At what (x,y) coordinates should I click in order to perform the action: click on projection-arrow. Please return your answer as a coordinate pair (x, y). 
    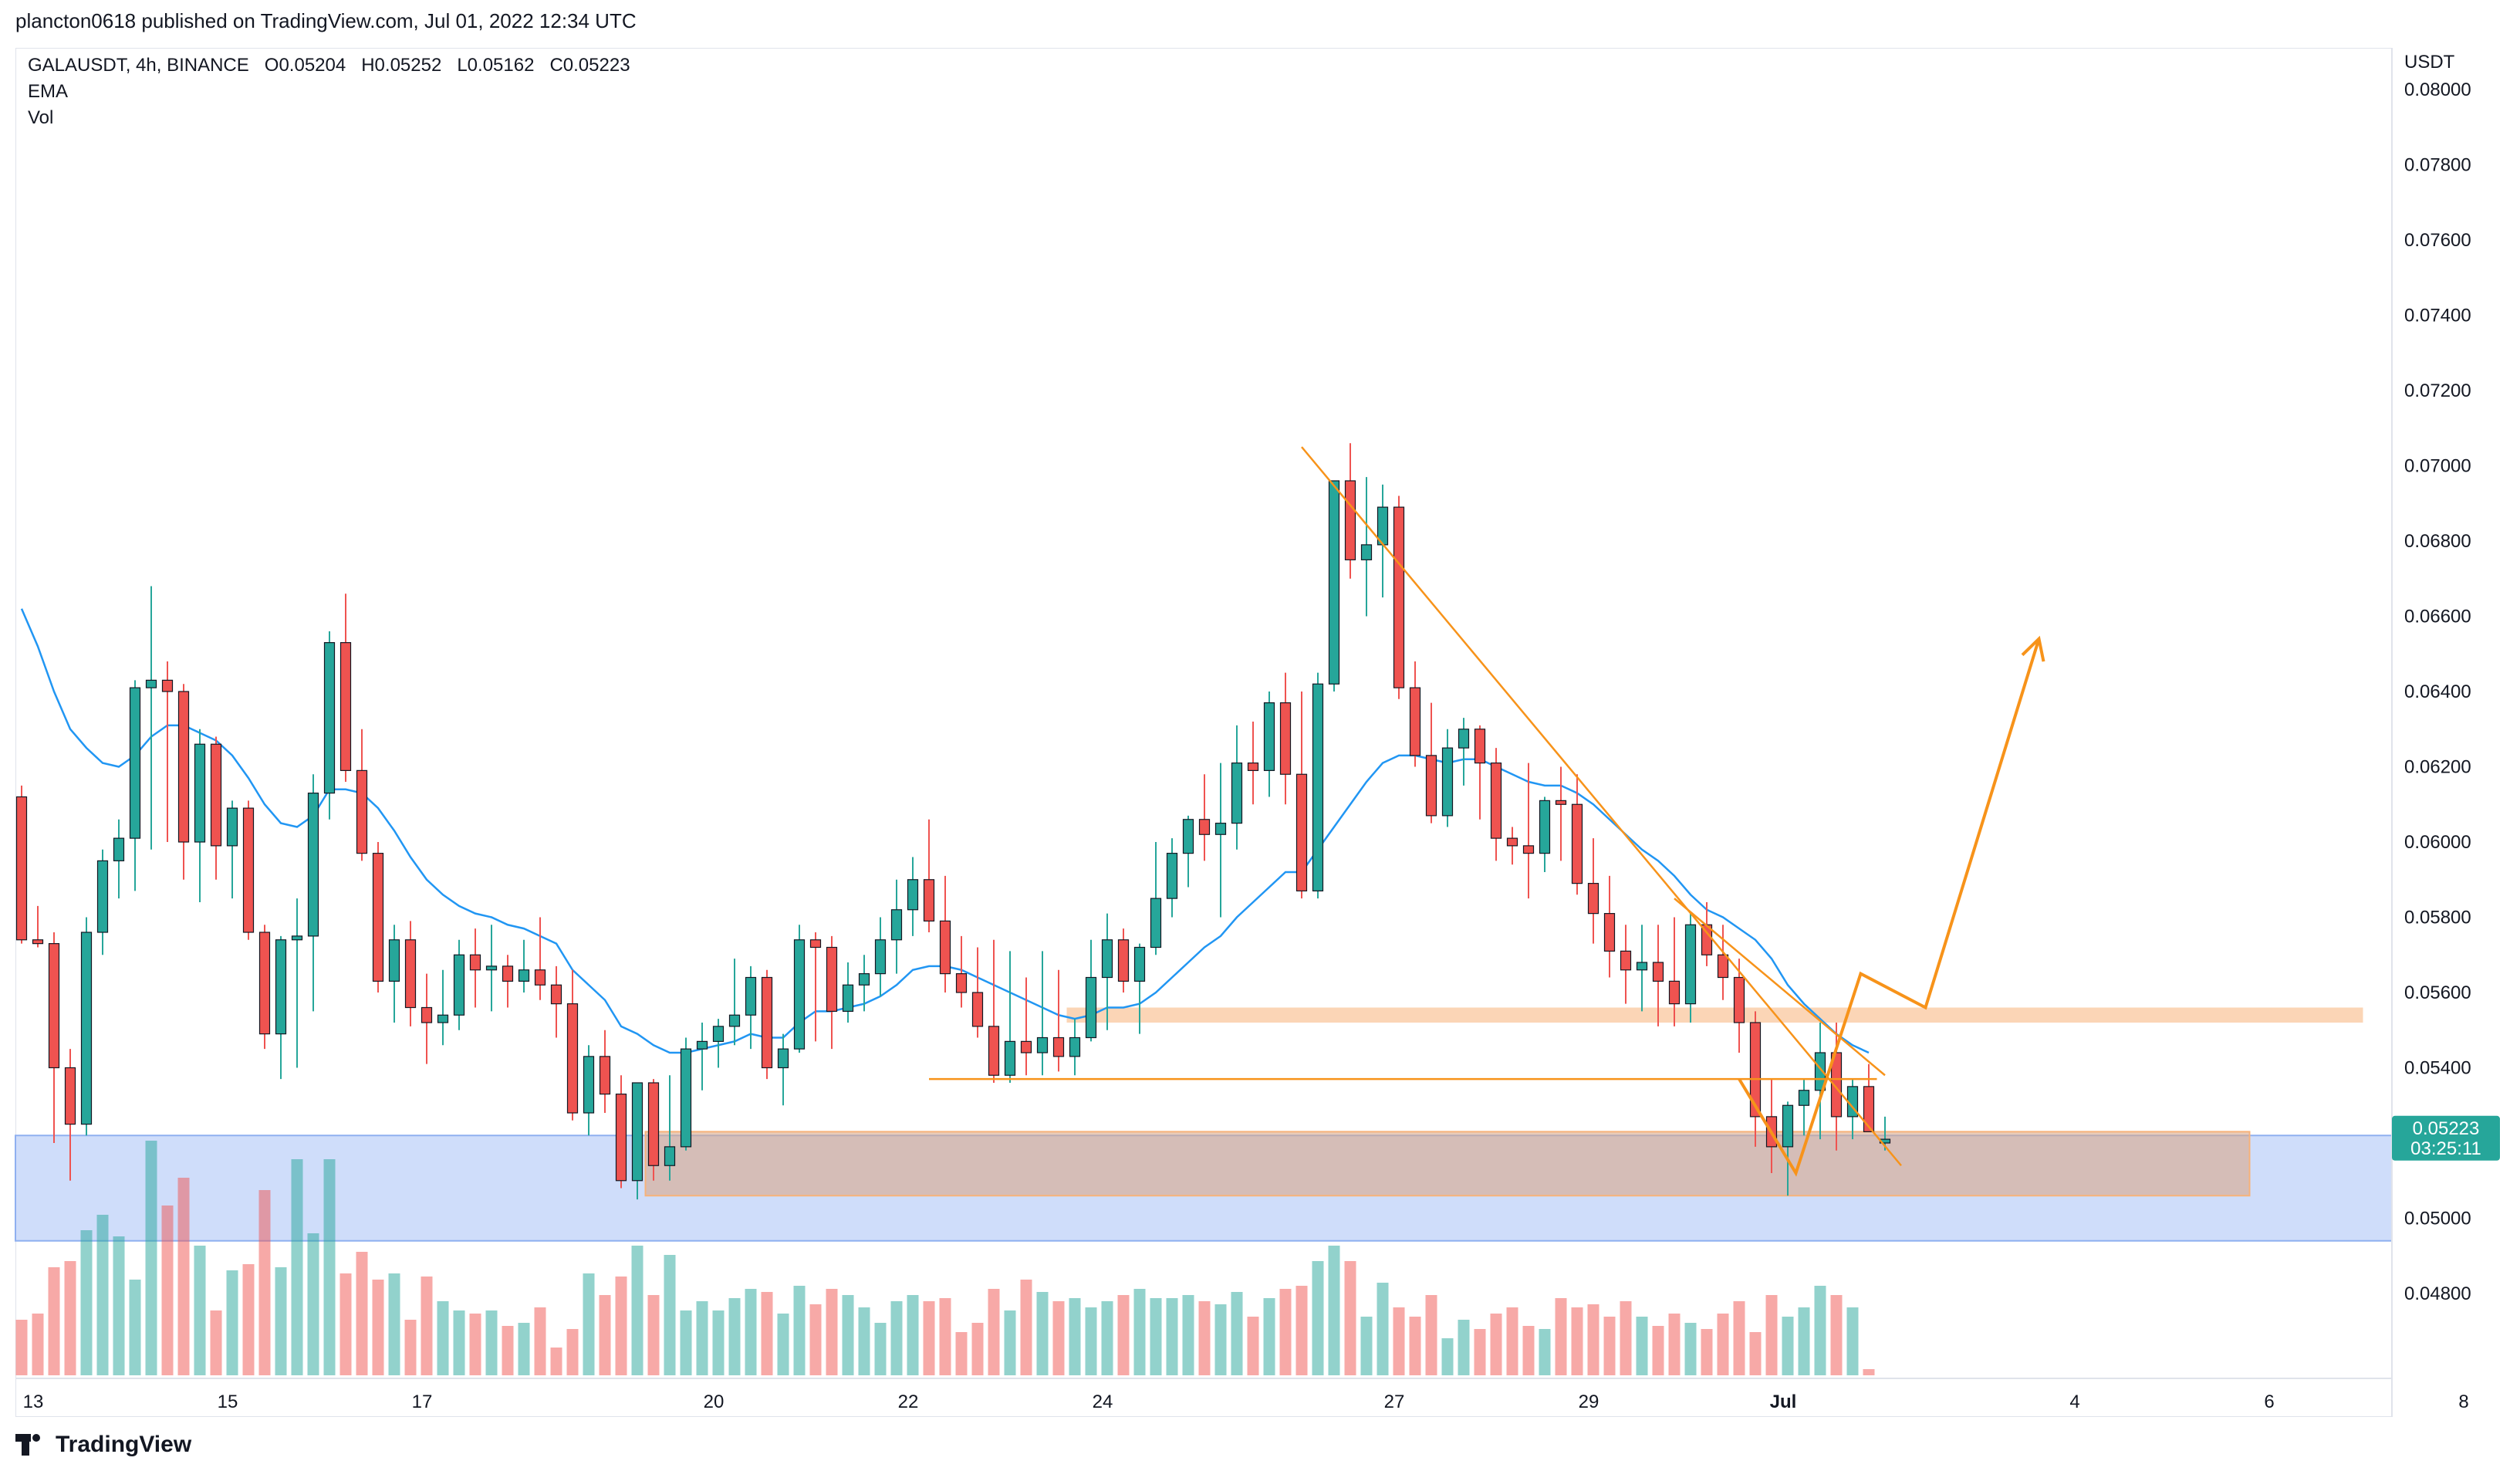
    Looking at the image, I should click on (1890, 907).